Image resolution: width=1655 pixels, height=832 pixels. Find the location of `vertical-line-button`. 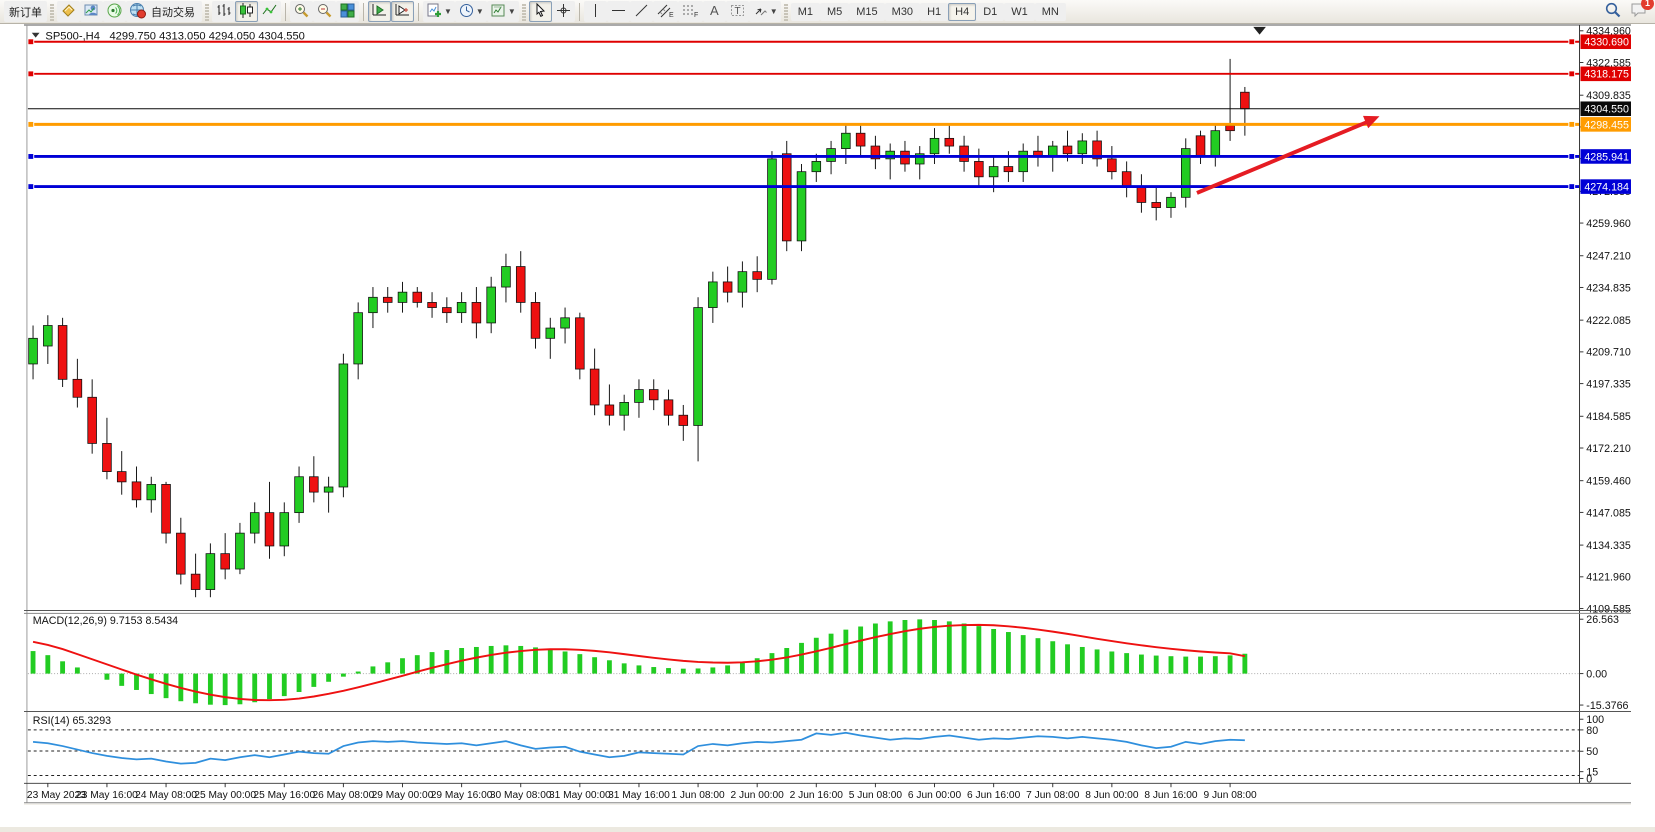

vertical-line-button is located at coordinates (595, 11).